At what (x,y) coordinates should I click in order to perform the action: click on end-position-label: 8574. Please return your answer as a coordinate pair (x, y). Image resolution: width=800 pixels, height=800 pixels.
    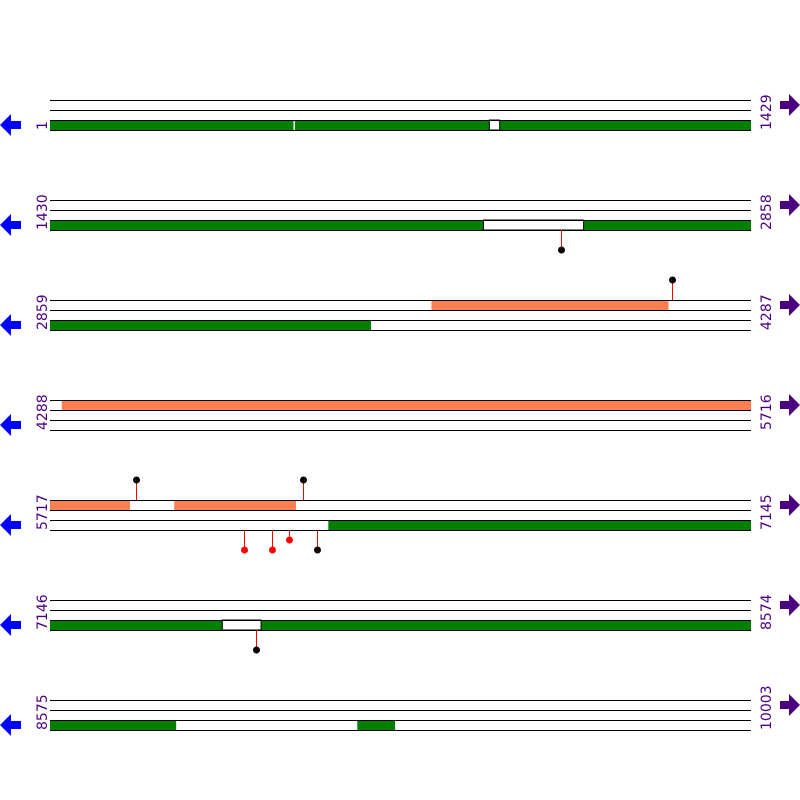
    Looking at the image, I should click on (767, 612).